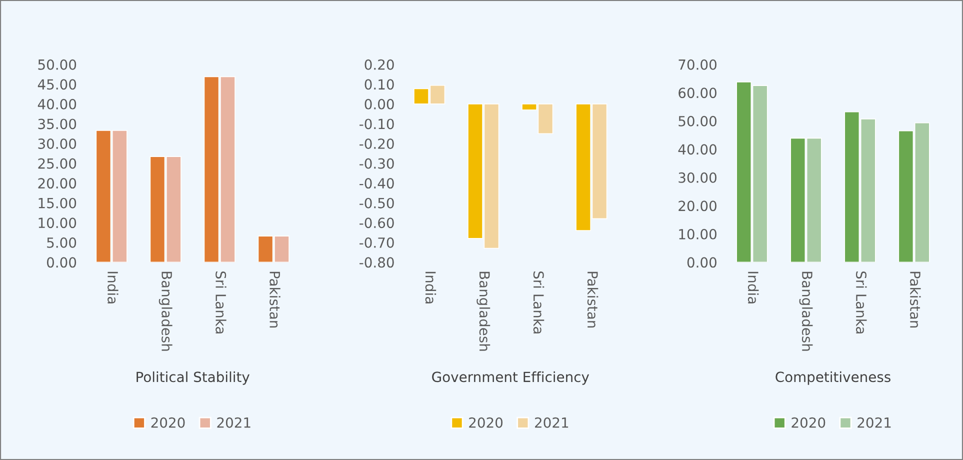 The width and height of the screenshot is (963, 460). What do you see at coordinates (377, 262) in the screenshot?
I see `y-tick-label: -0.80` at bounding box center [377, 262].